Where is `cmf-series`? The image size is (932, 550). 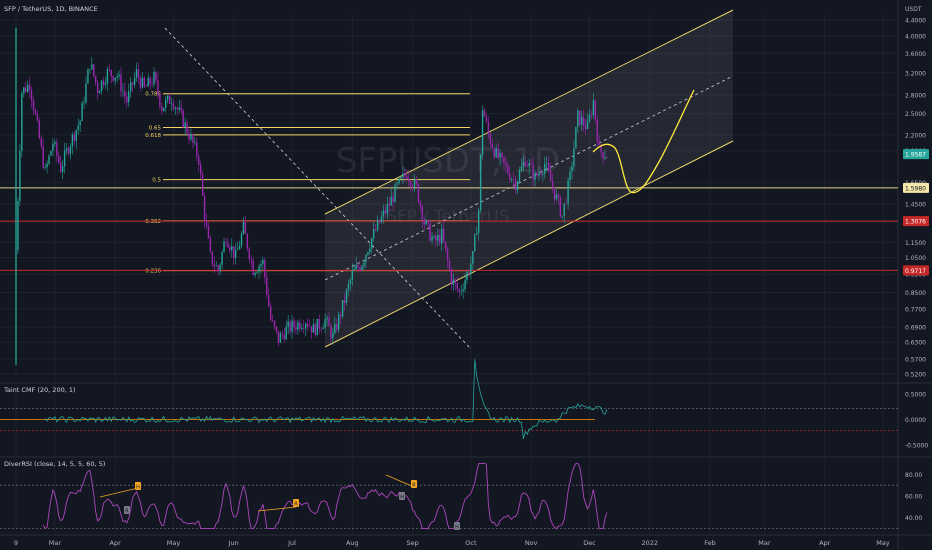 cmf-series is located at coordinates (326, 399).